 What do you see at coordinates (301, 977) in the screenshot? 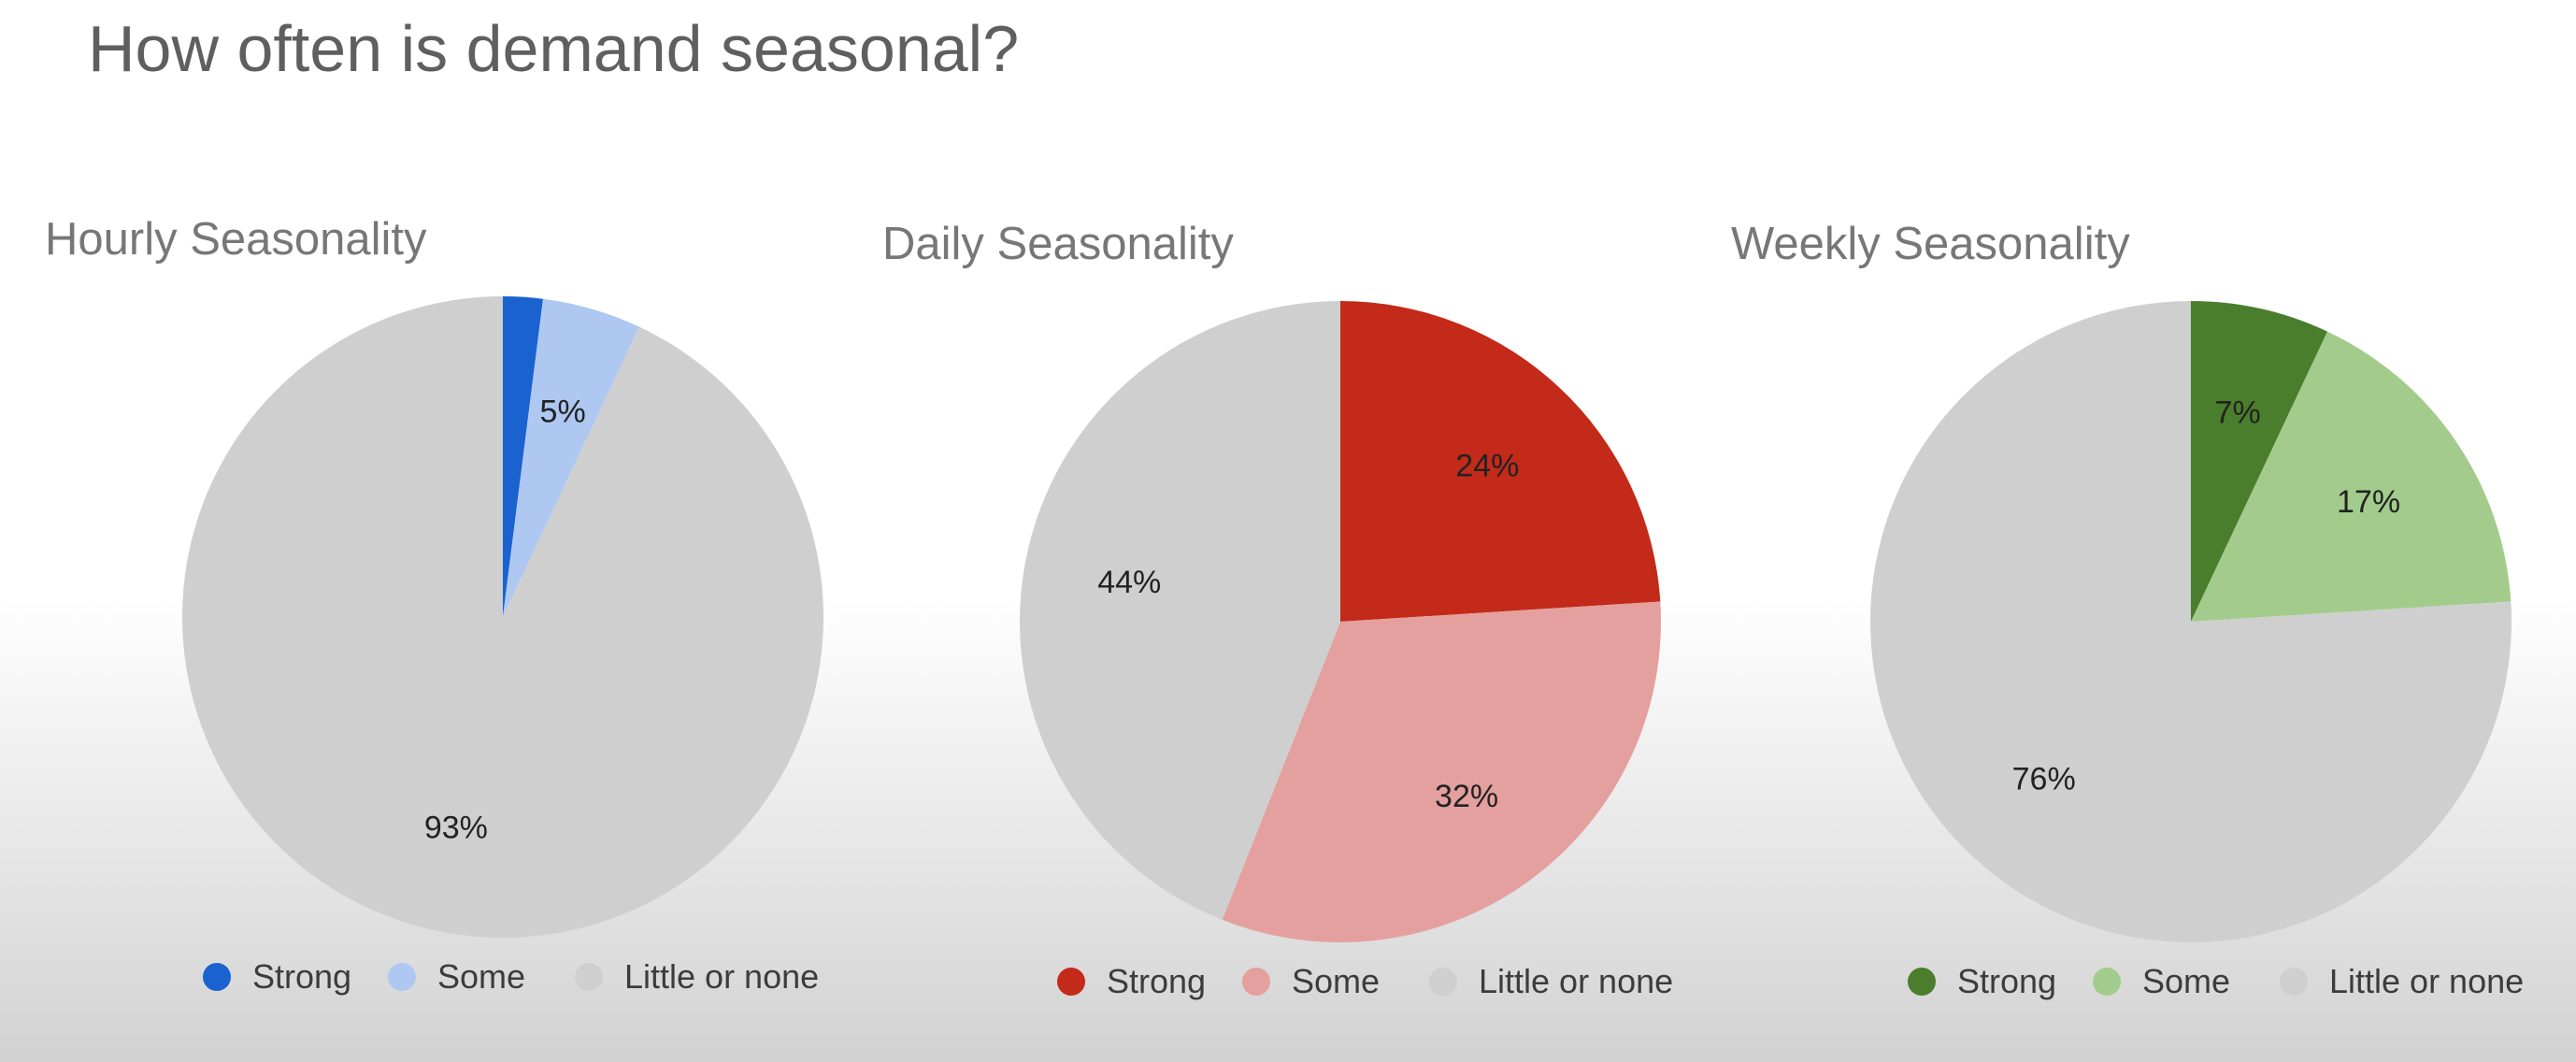
I see `hourly-legend-strong: Strong` at bounding box center [301, 977].